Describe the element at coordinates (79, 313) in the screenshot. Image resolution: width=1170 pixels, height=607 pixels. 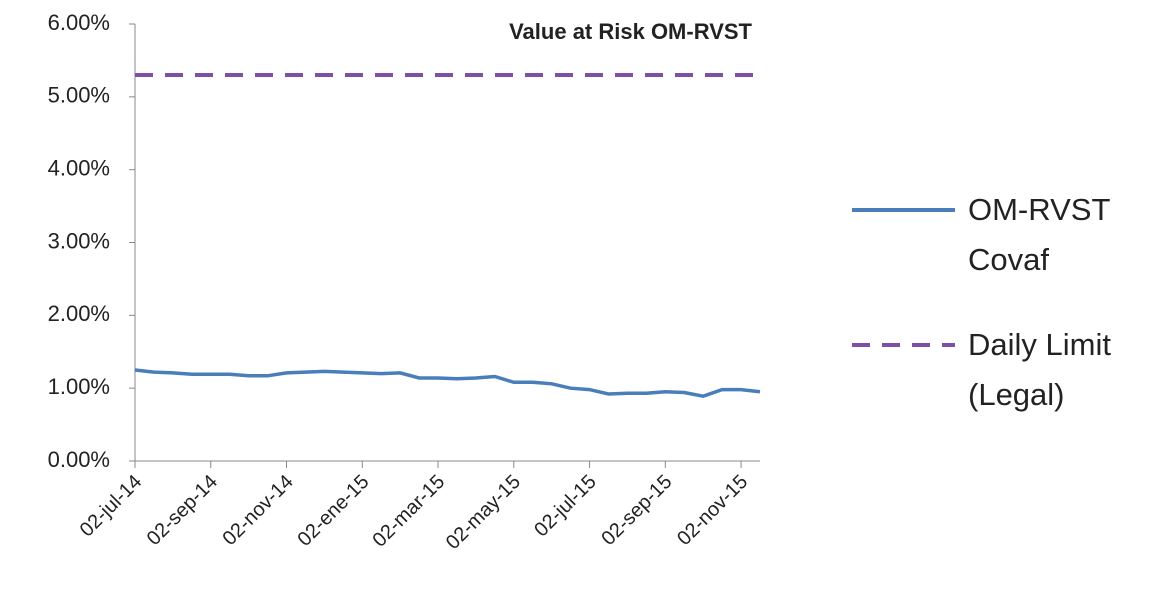
I see `y-tick-label: 2.00%` at that location.